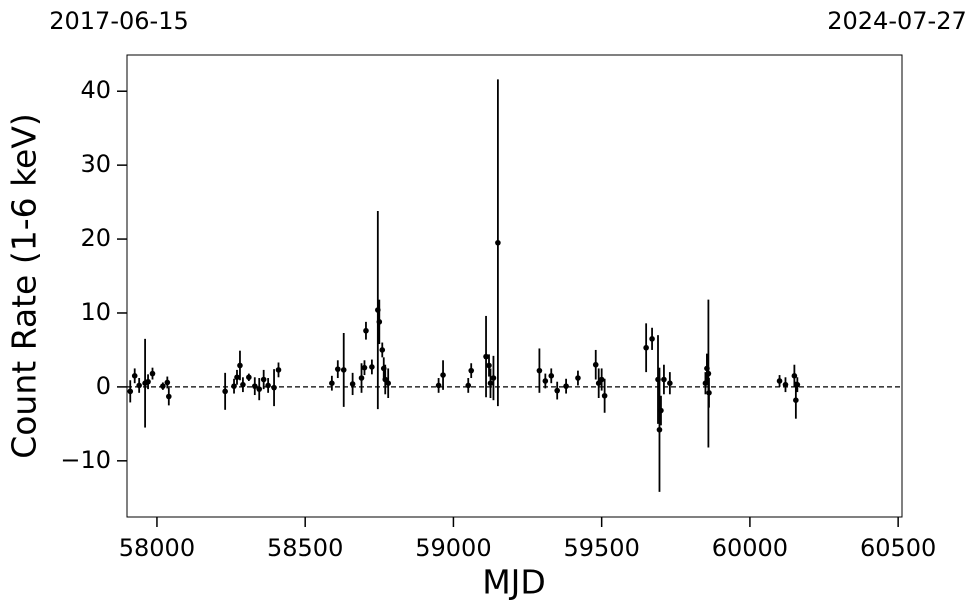  Describe the element at coordinates (118, 21) in the screenshot. I see `top-label: 2017-06-15` at that location.